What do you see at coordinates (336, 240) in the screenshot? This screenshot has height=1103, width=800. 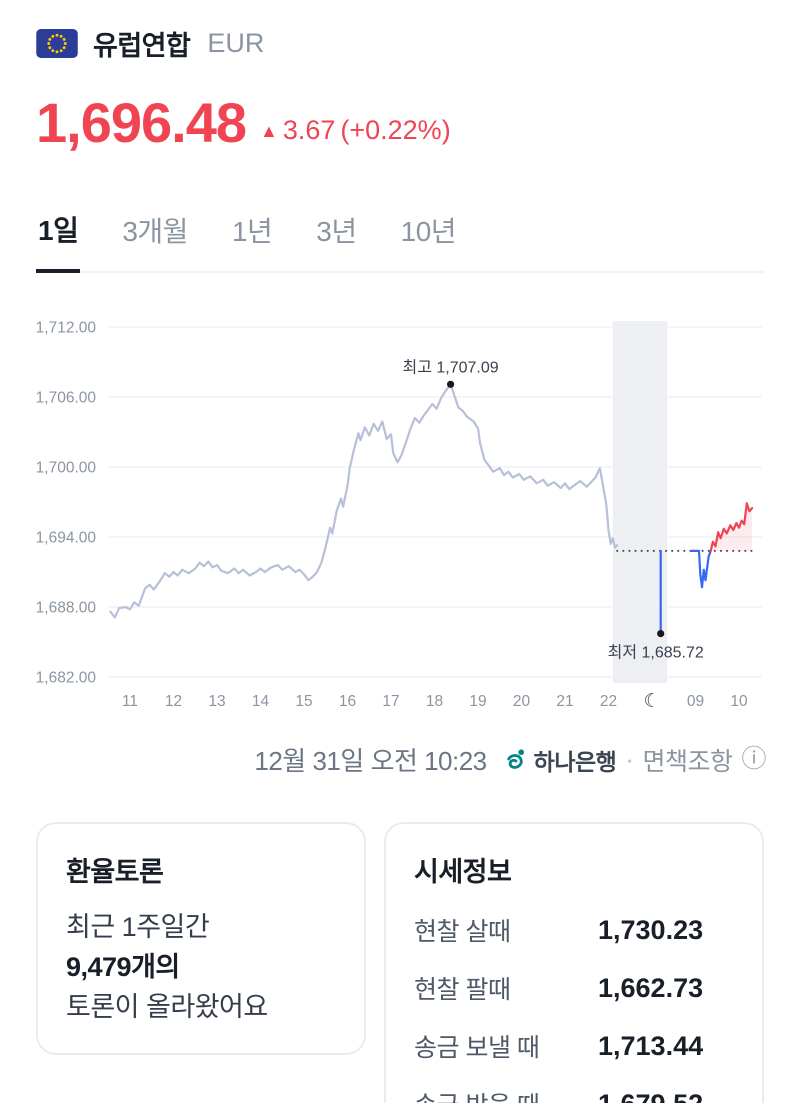 I see `tab-3years: 3년` at bounding box center [336, 240].